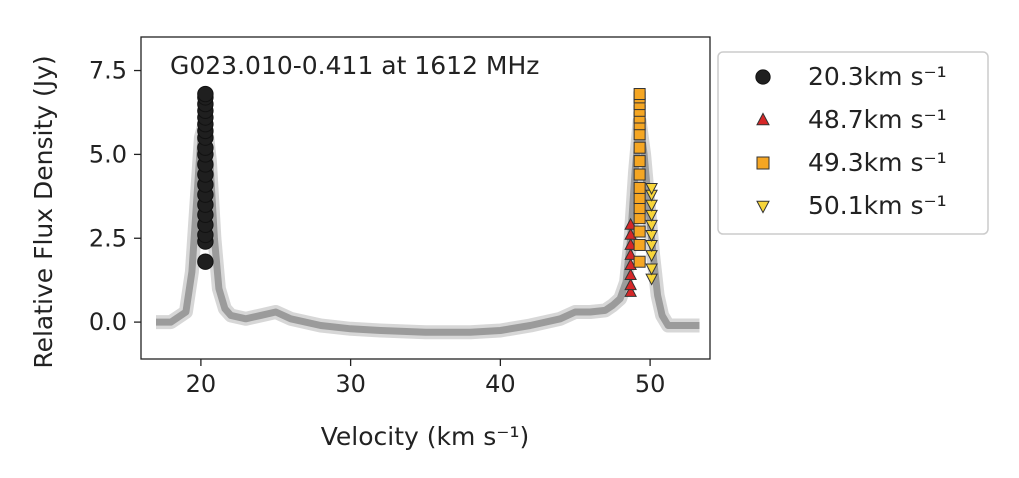  What do you see at coordinates (425, 436) in the screenshot?
I see `x-axis-label: Velocity (km s⁻¹)` at bounding box center [425, 436].